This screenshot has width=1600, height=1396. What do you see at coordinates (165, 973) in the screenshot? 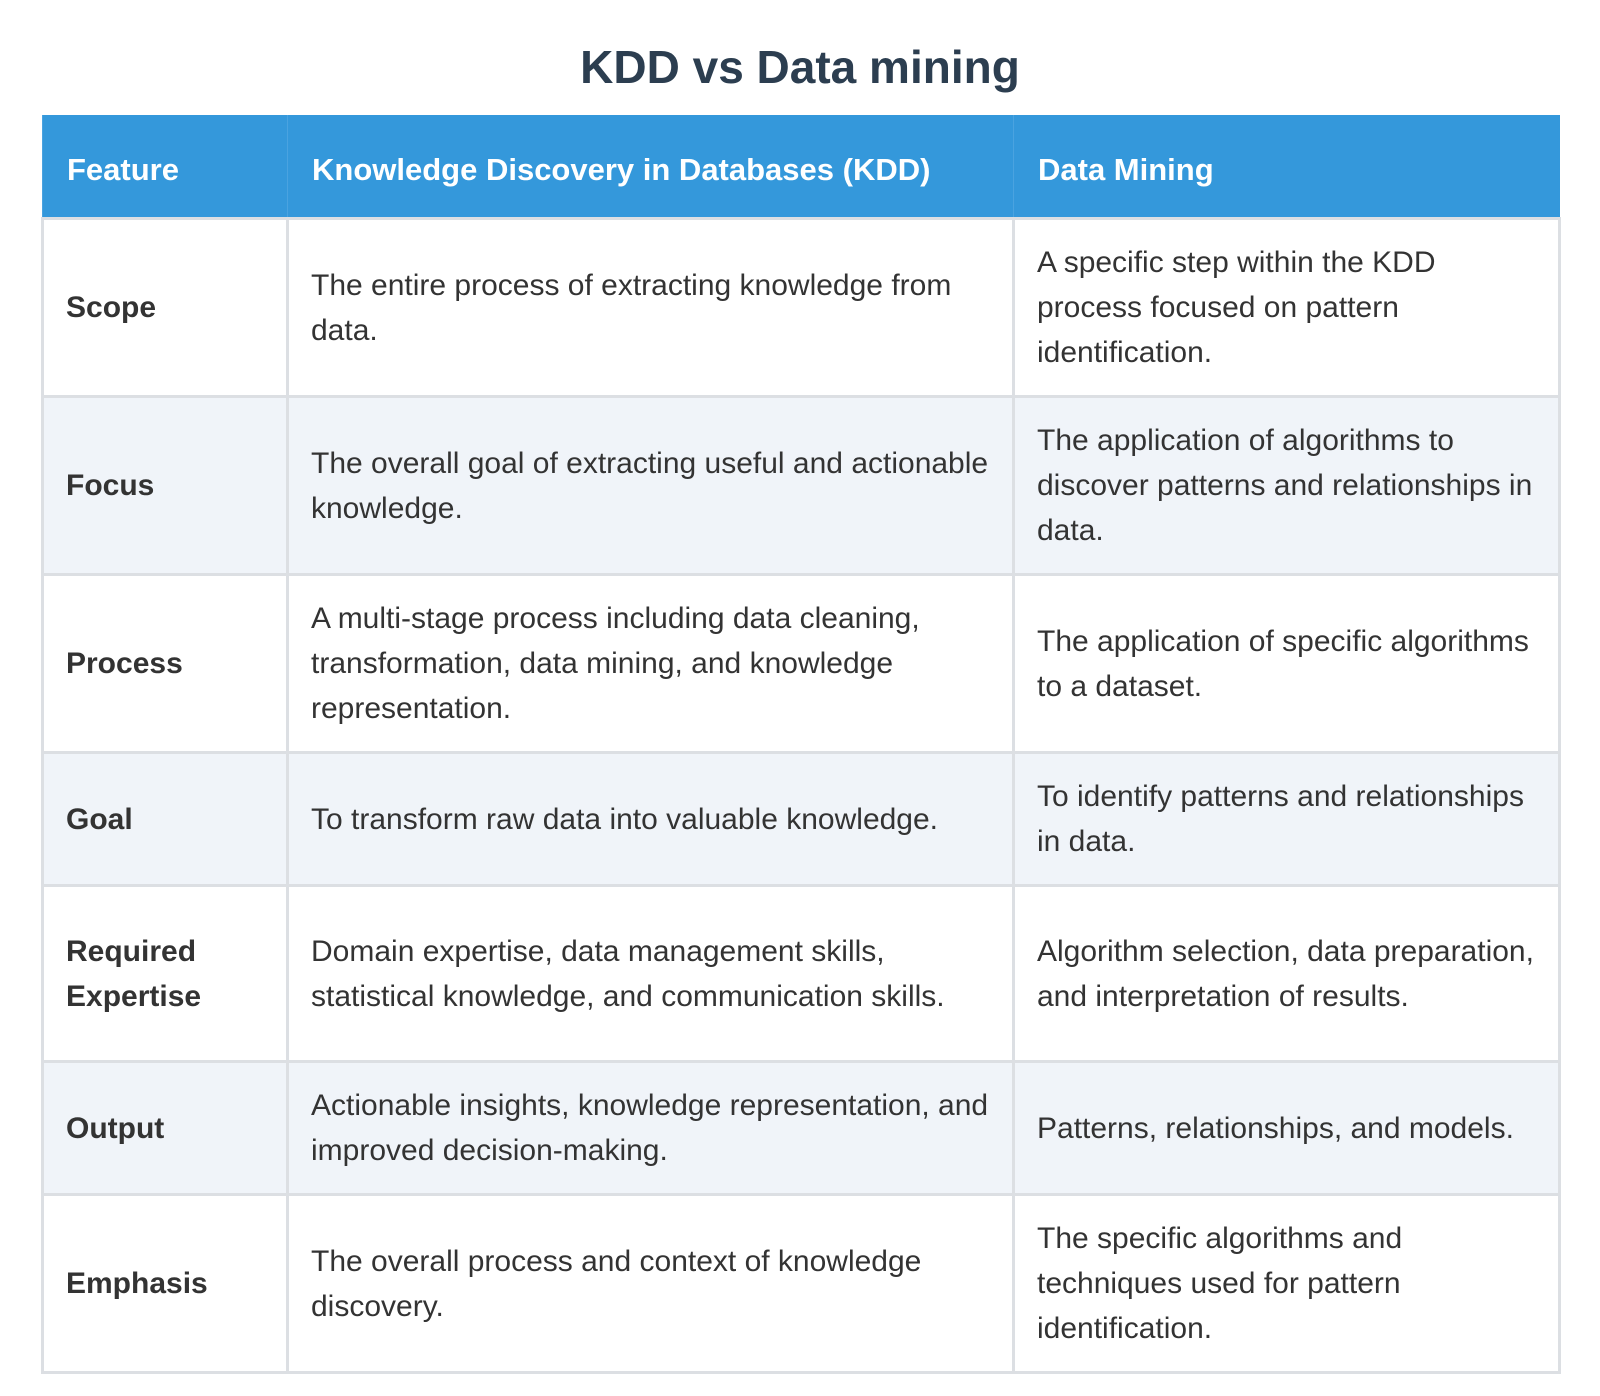
I see `feature-cell: Required Expertise` at bounding box center [165, 973].